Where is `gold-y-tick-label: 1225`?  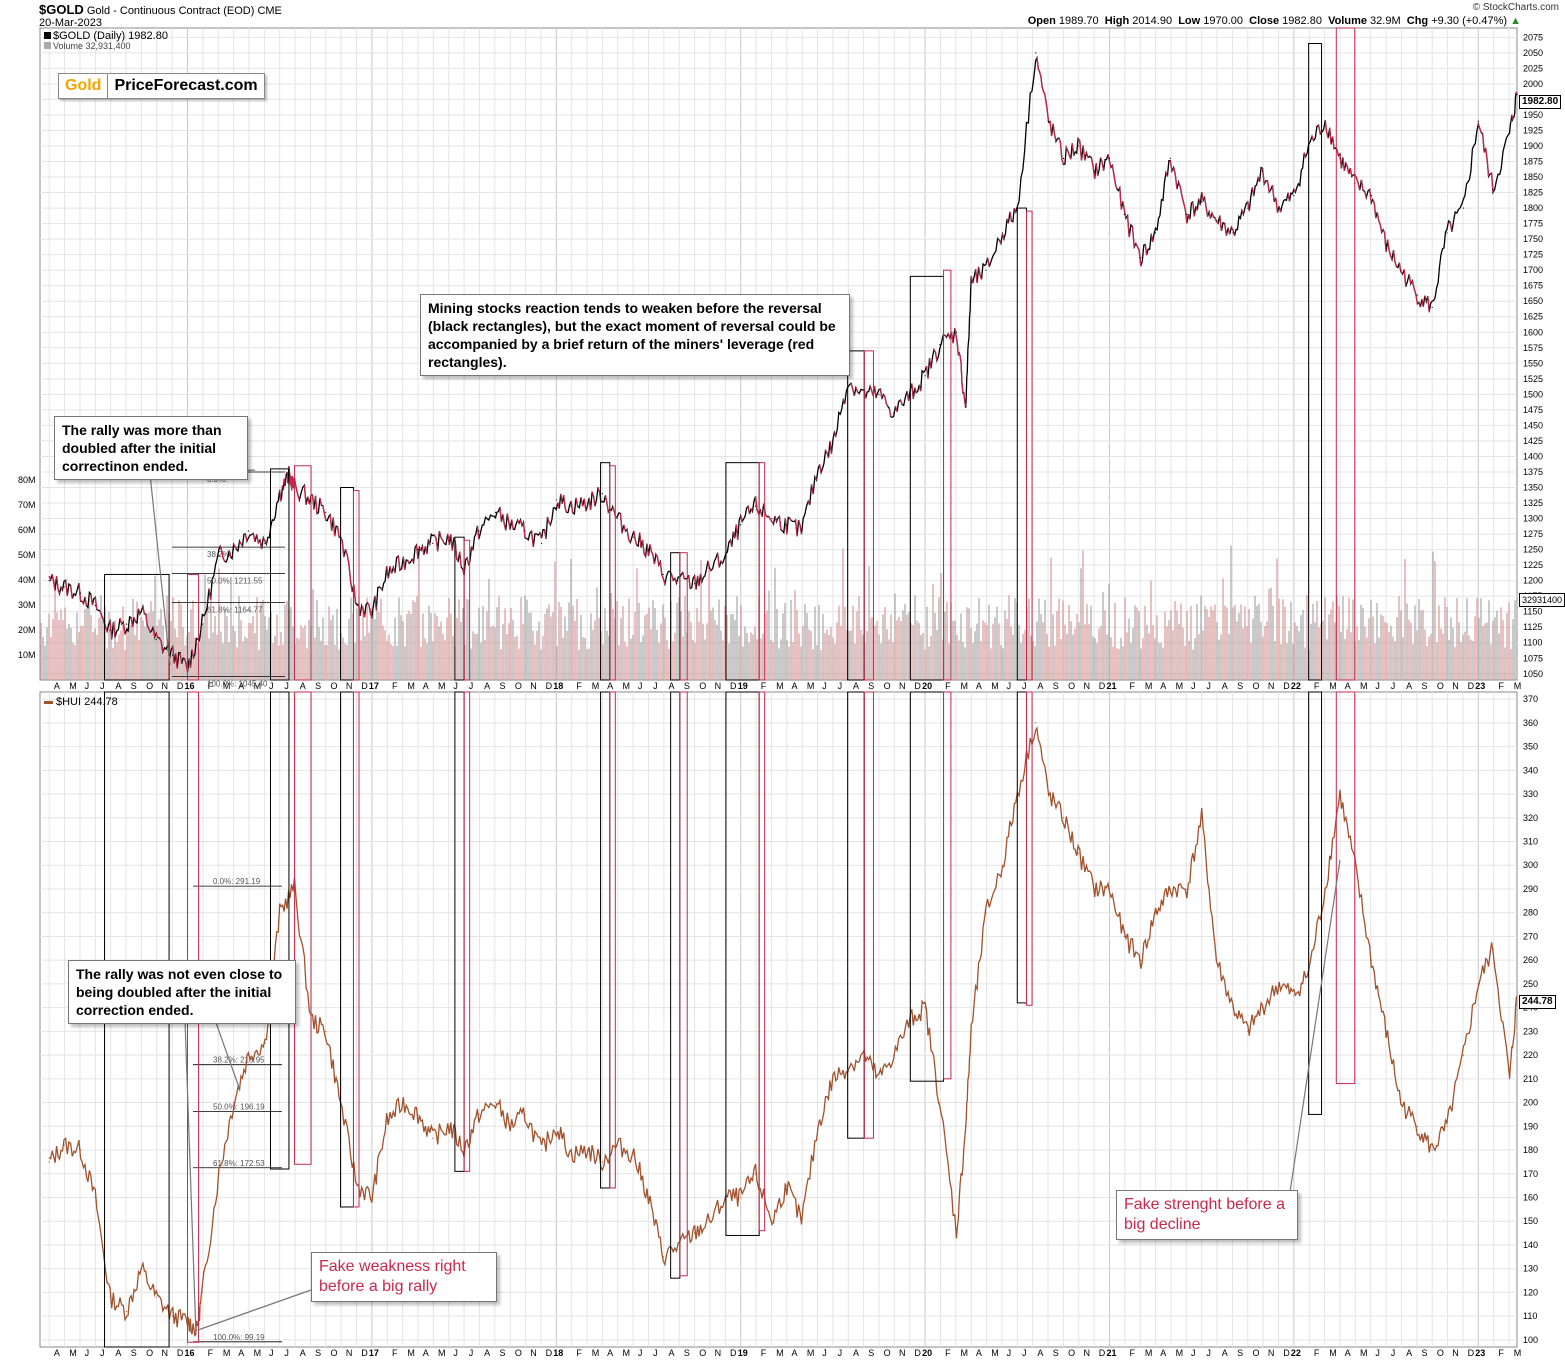
gold-y-tick-label: 1225 is located at coordinates (1533, 565).